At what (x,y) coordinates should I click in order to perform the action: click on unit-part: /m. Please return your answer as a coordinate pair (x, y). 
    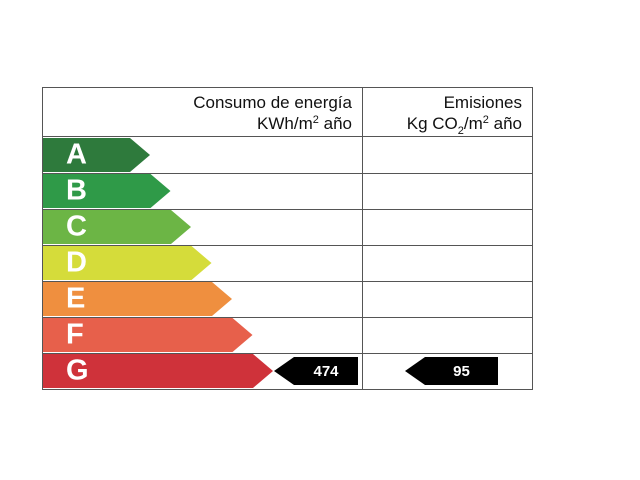
    Looking at the image, I should click on (473, 123).